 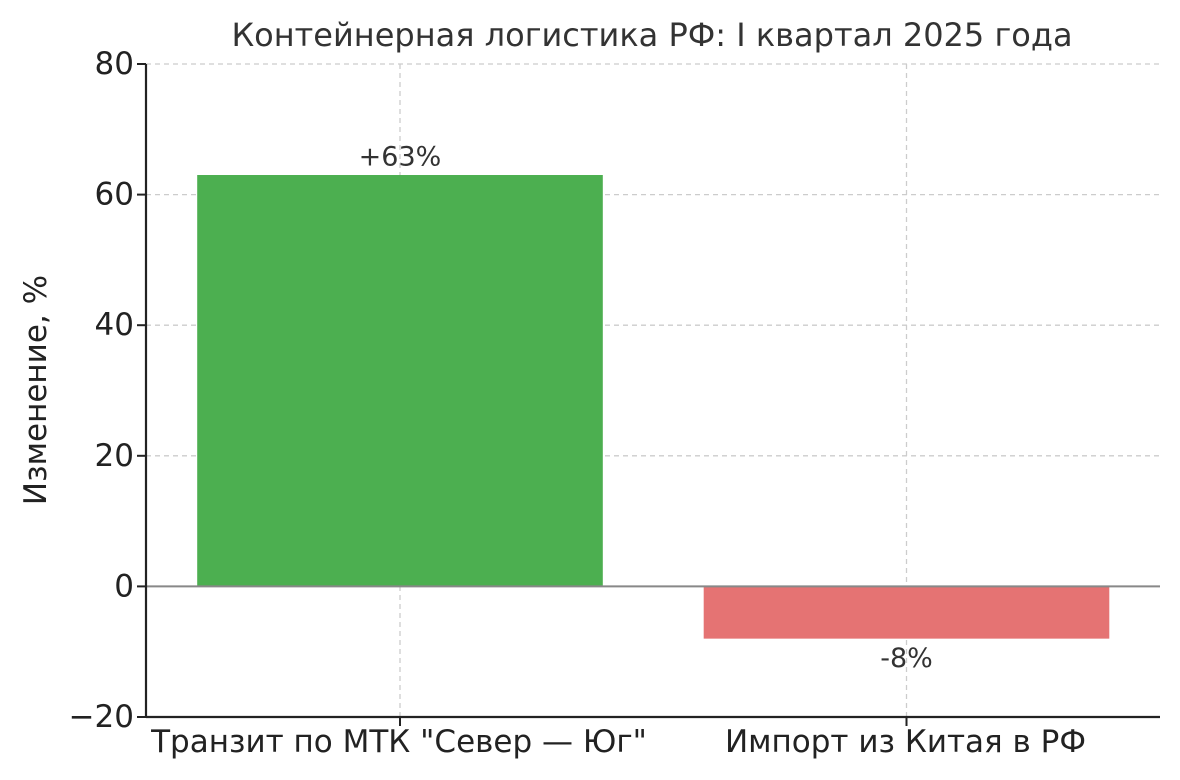 What do you see at coordinates (124, 586) in the screenshot?
I see `y-tick-label: 0` at bounding box center [124, 586].